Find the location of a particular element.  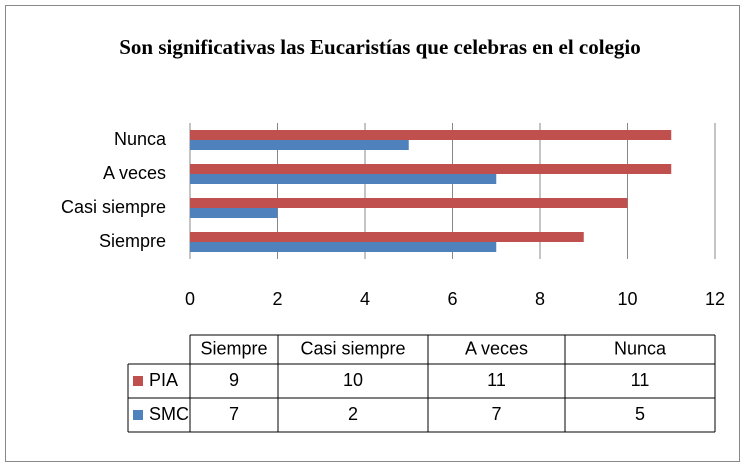

table-header: Siempre is located at coordinates (233, 348).